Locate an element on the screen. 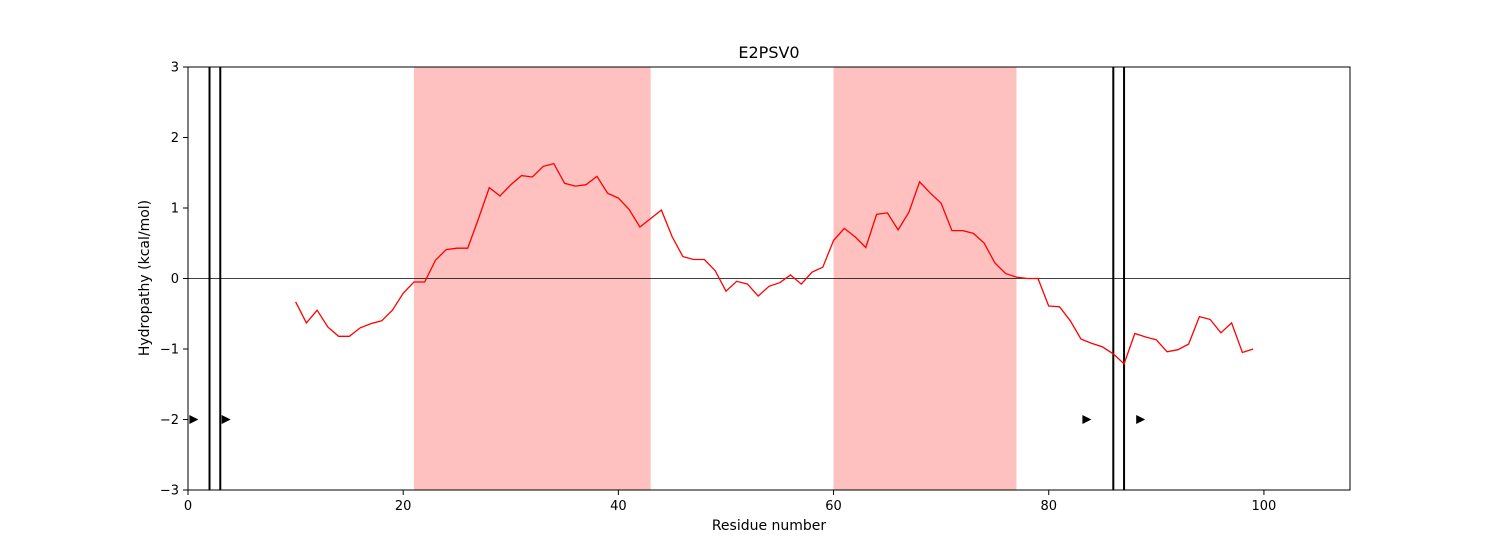 The height and width of the screenshot is (550, 1500). y-tick-label: 2 is located at coordinates (175, 138).